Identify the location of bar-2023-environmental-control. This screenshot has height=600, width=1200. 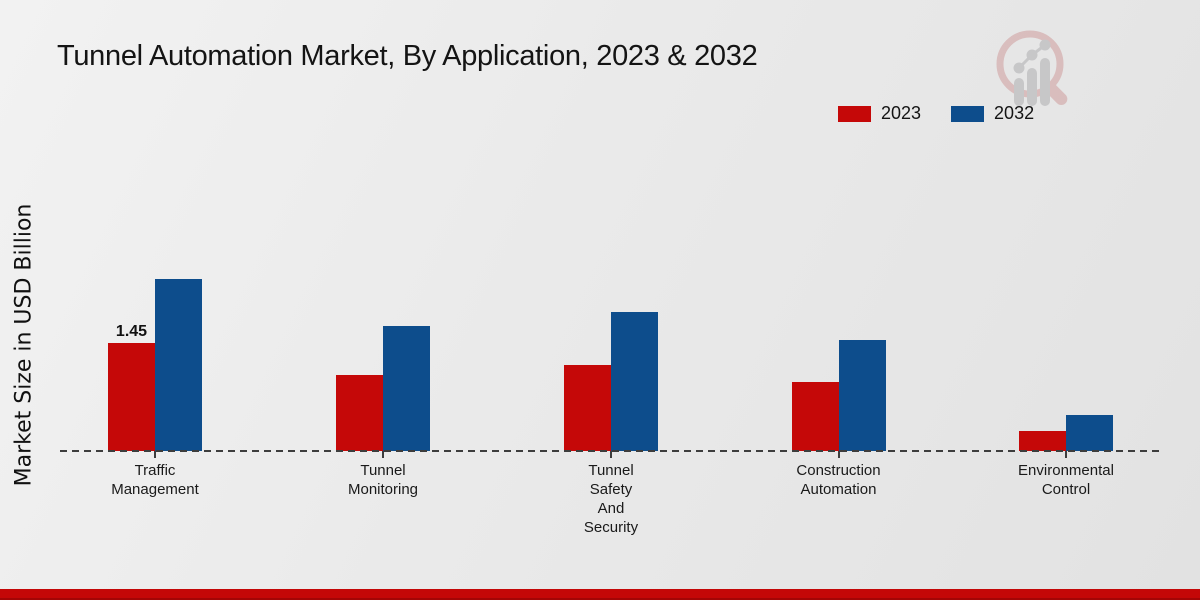
(1042, 441).